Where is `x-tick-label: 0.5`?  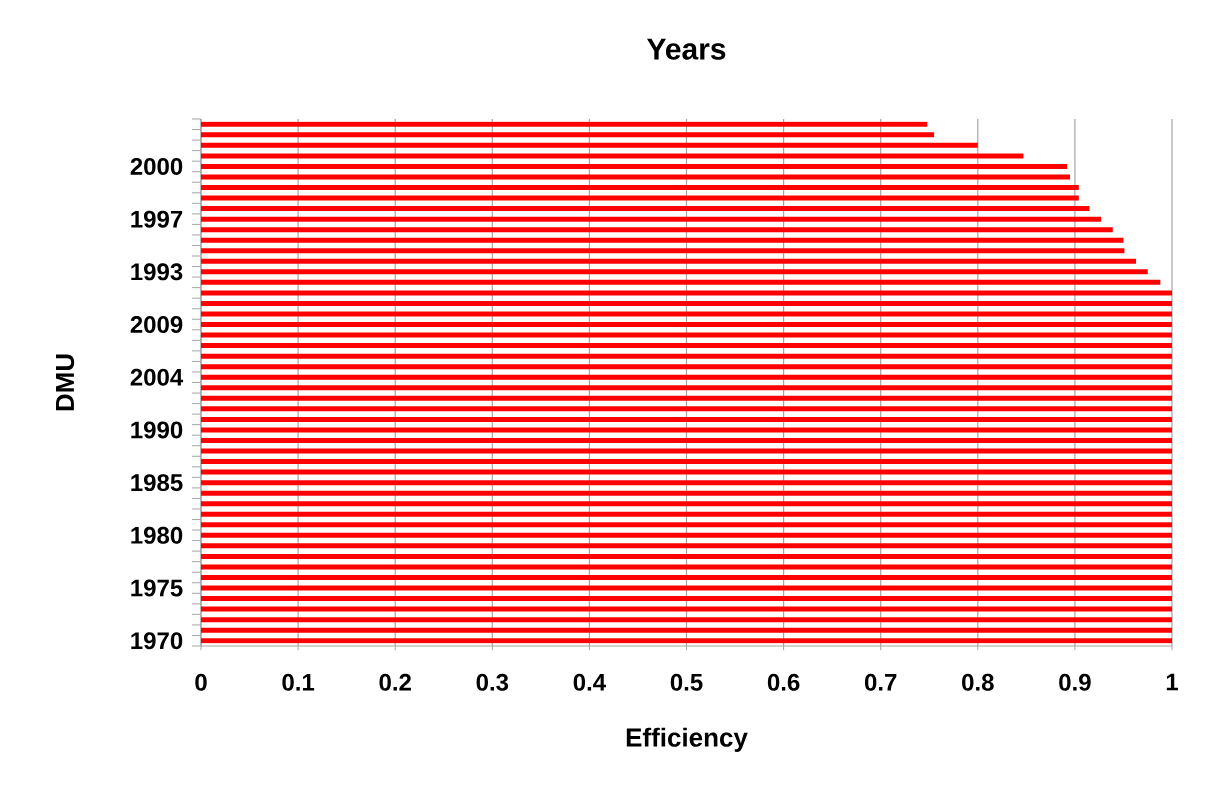
x-tick-label: 0.5 is located at coordinates (686, 682).